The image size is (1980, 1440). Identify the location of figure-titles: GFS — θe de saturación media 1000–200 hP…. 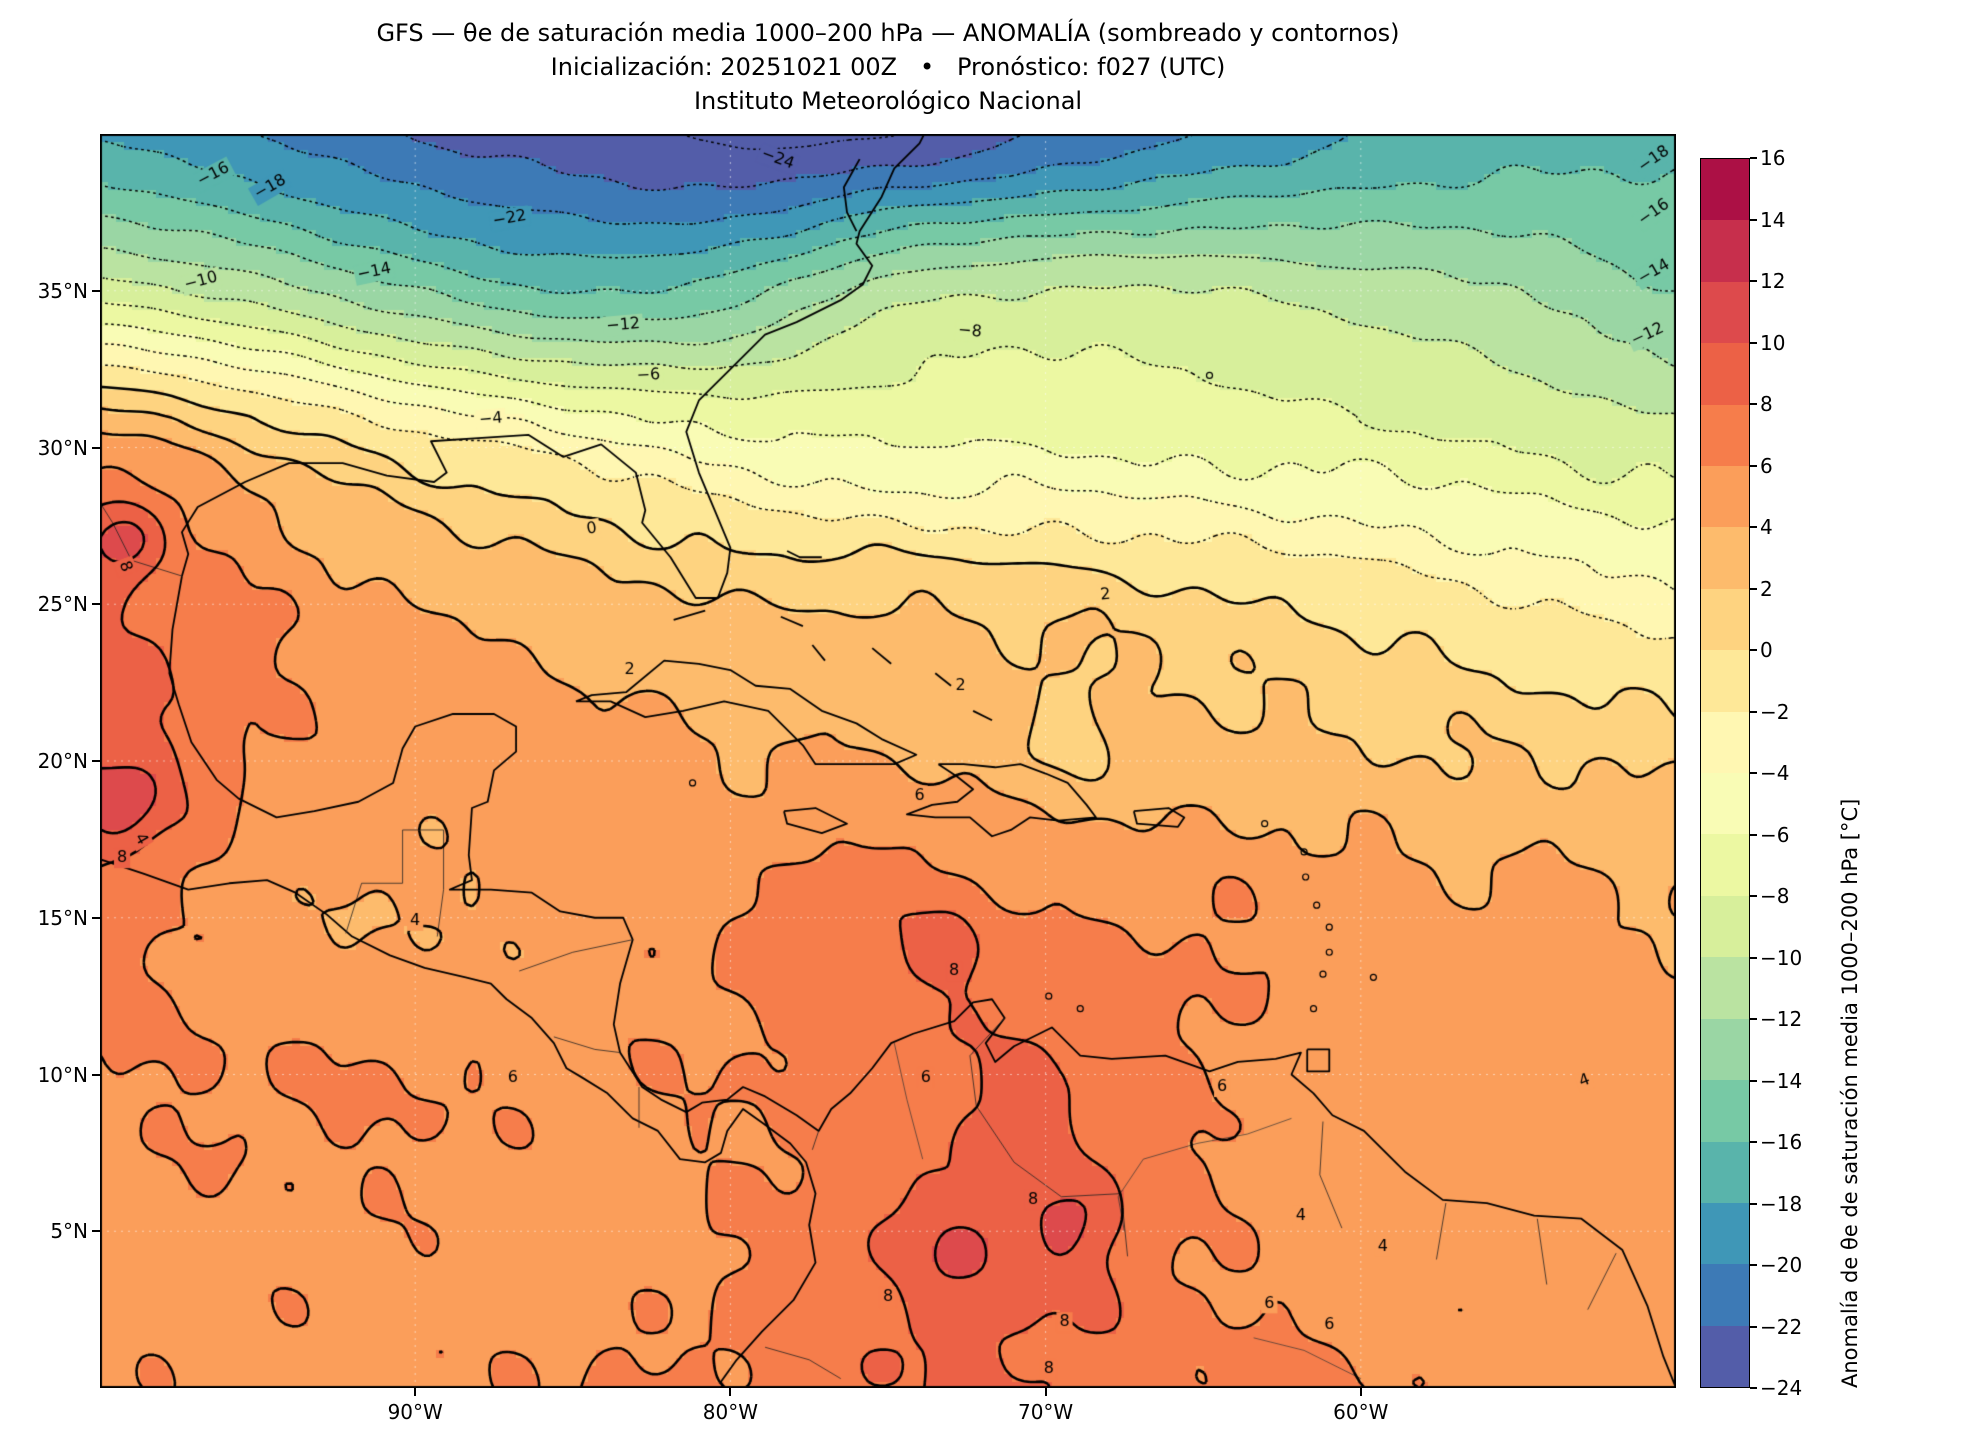
(888, 67).